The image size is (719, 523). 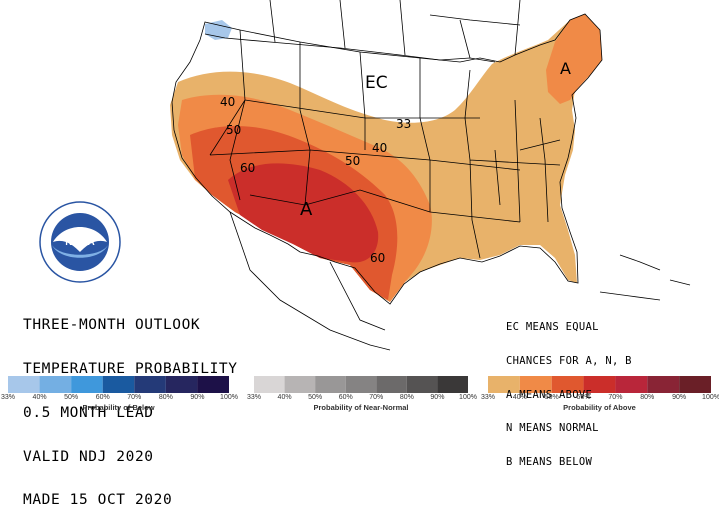 I want to click on key-line-5: B MEANS BELOW, so click(x=549, y=461).